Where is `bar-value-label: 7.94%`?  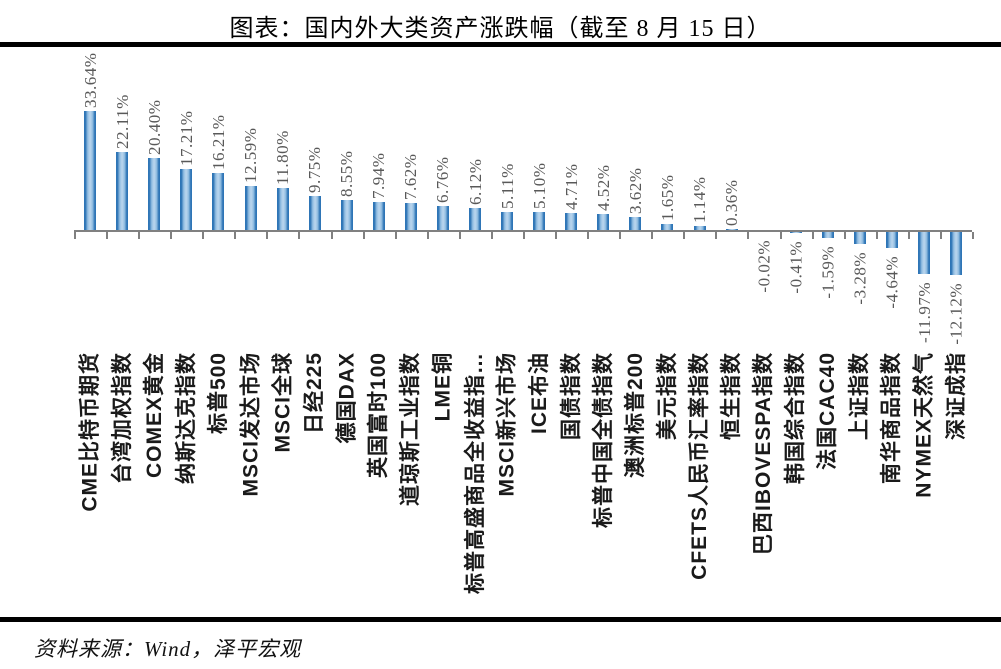
bar-value-label: 7.94% is located at coordinates (379, 175).